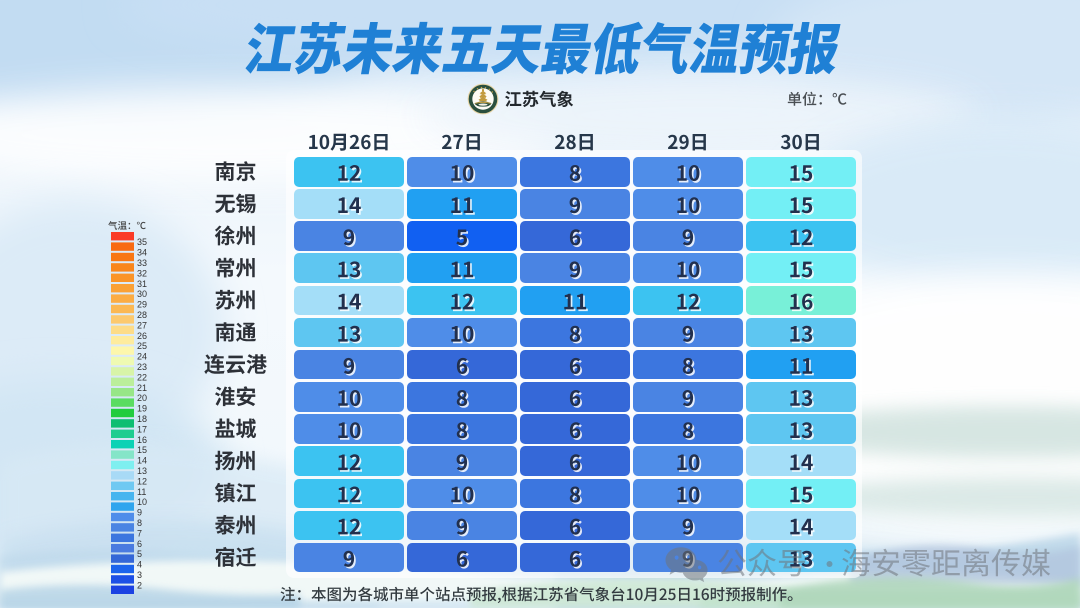 The height and width of the screenshot is (608, 1080). Describe the element at coordinates (142, 242) in the screenshot. I see `svg-text: 35` at that location.